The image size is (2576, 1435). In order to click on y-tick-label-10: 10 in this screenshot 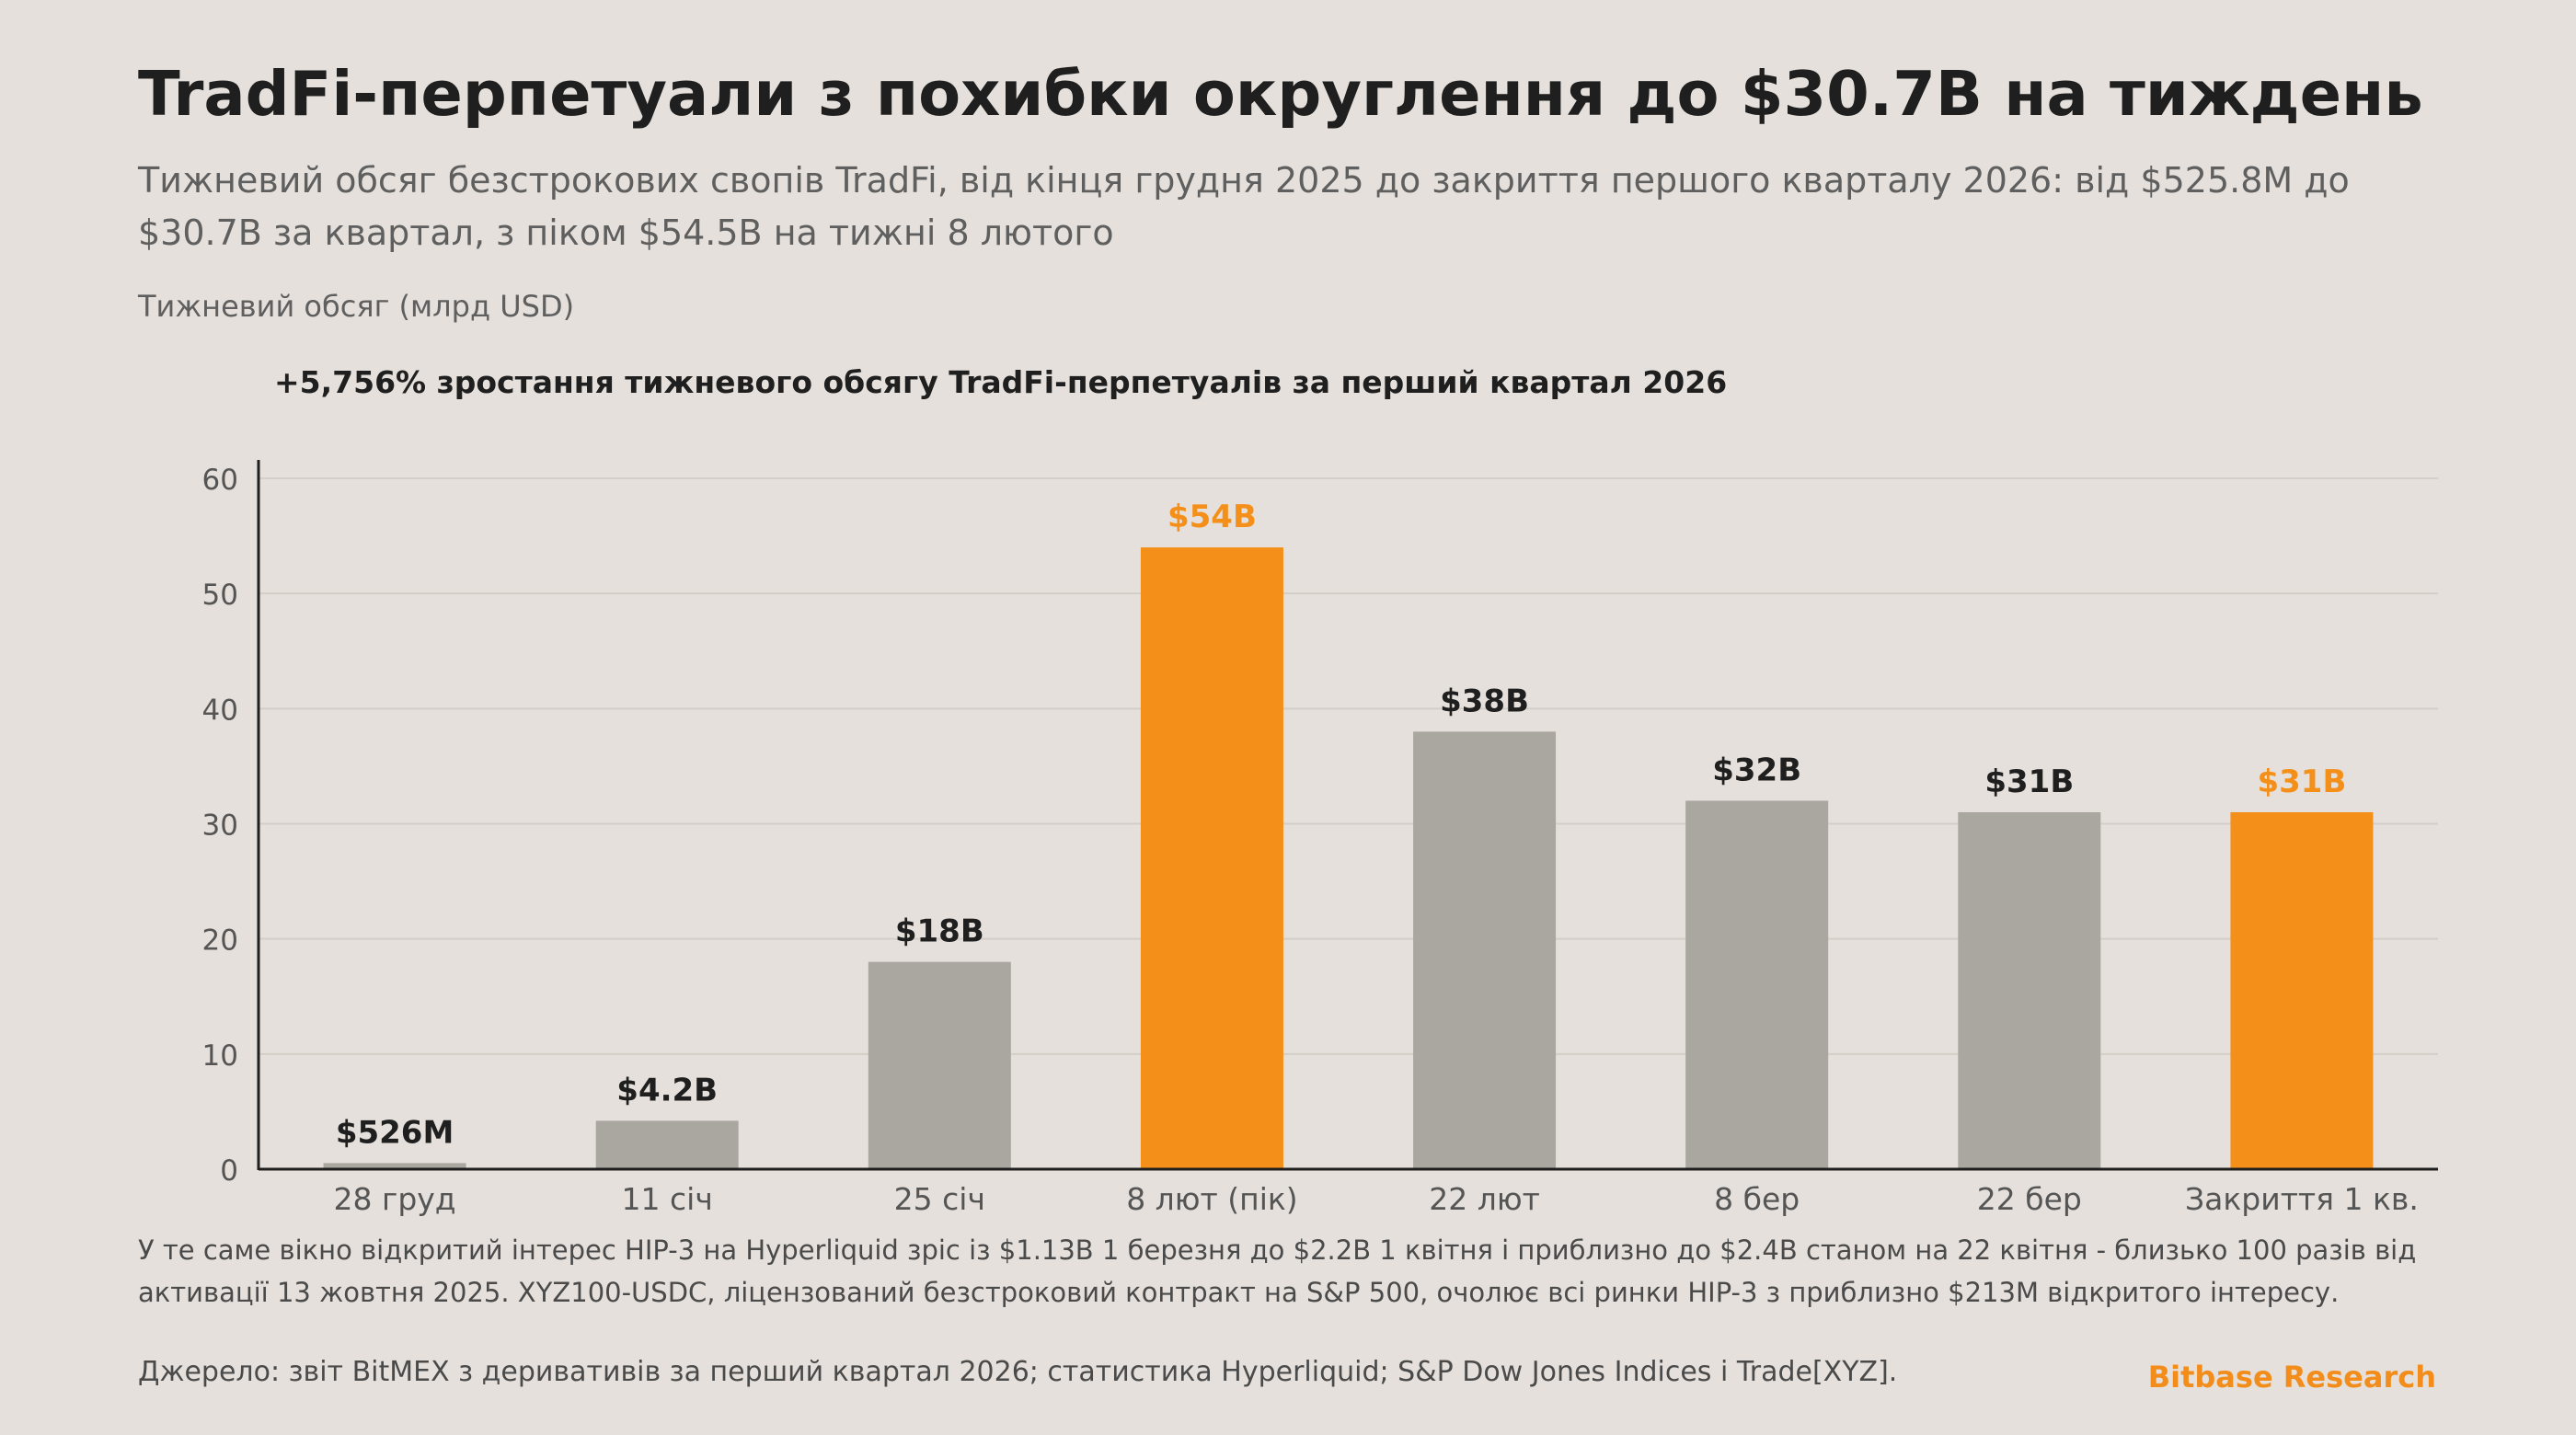, I will do `click(220, 1056)`.